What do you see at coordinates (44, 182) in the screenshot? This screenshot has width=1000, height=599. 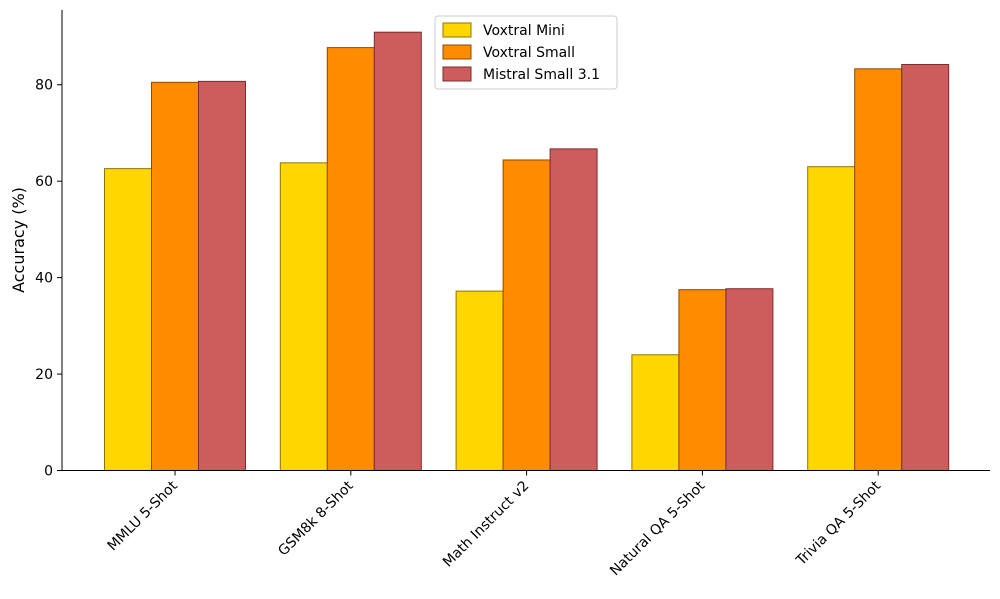 I see `y-tick-label: 60` at bounding box center [44, 182].